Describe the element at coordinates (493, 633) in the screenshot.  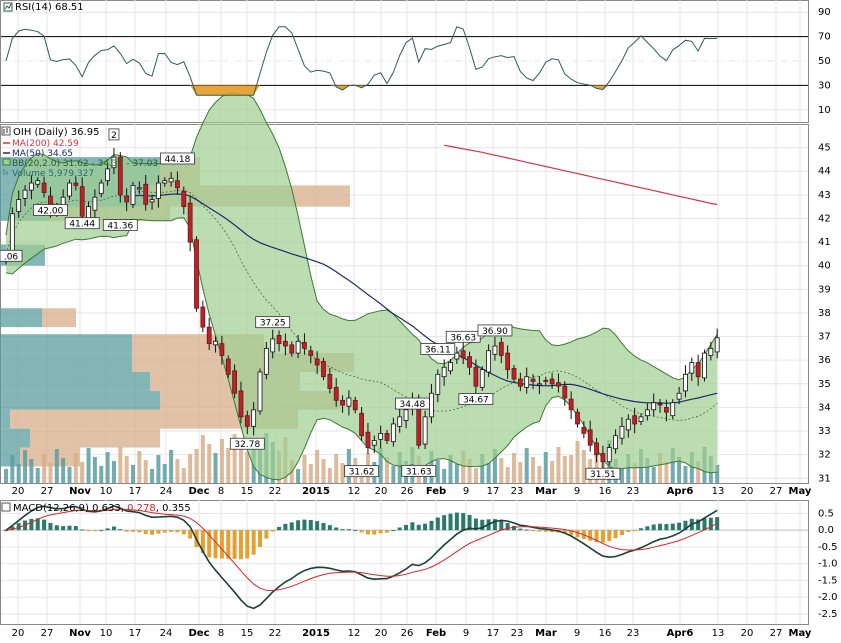
I see `x-label-macd: 17` at that location.